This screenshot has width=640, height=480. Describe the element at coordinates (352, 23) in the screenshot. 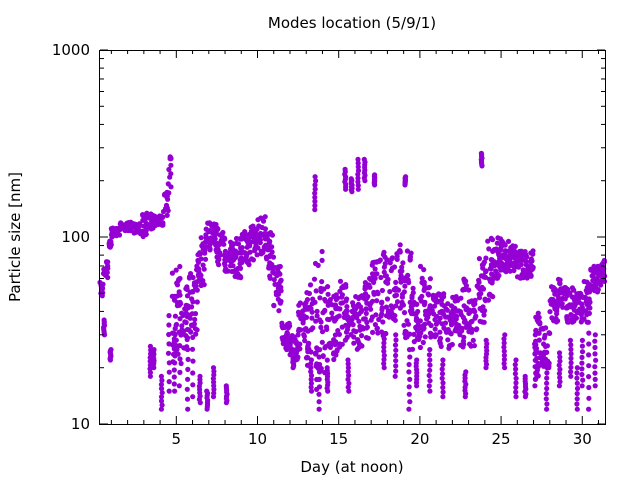

I see `chart-title: Modes location (5/9/1)` at that location.